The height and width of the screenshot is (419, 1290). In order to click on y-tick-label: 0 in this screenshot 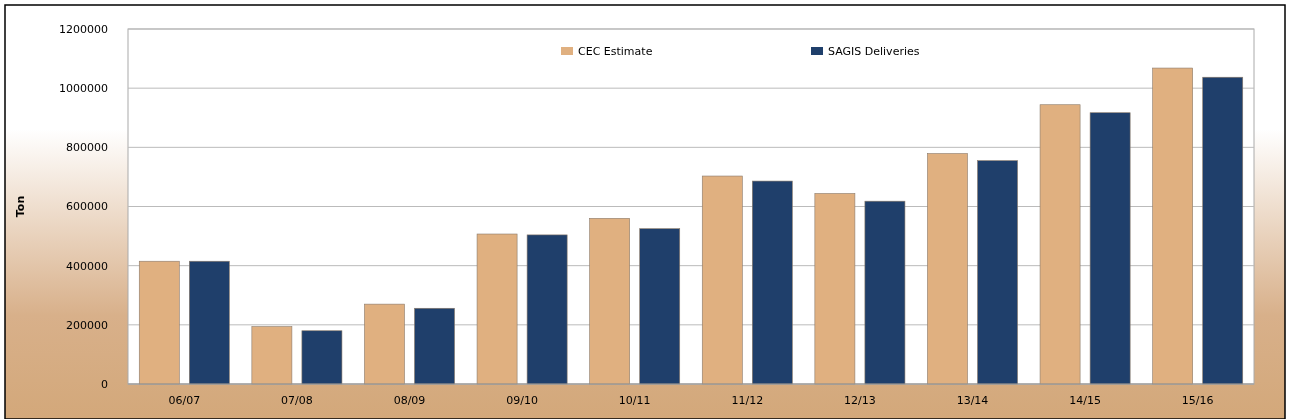, I will do `click(104, 384)`.